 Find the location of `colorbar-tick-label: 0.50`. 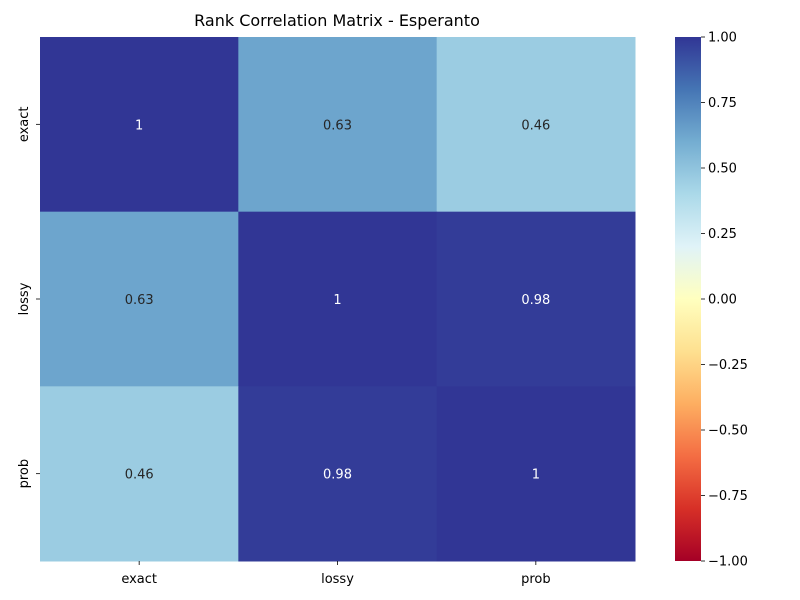

colorbar-tick-label: 0.50 is located at coordinates (722, 169).